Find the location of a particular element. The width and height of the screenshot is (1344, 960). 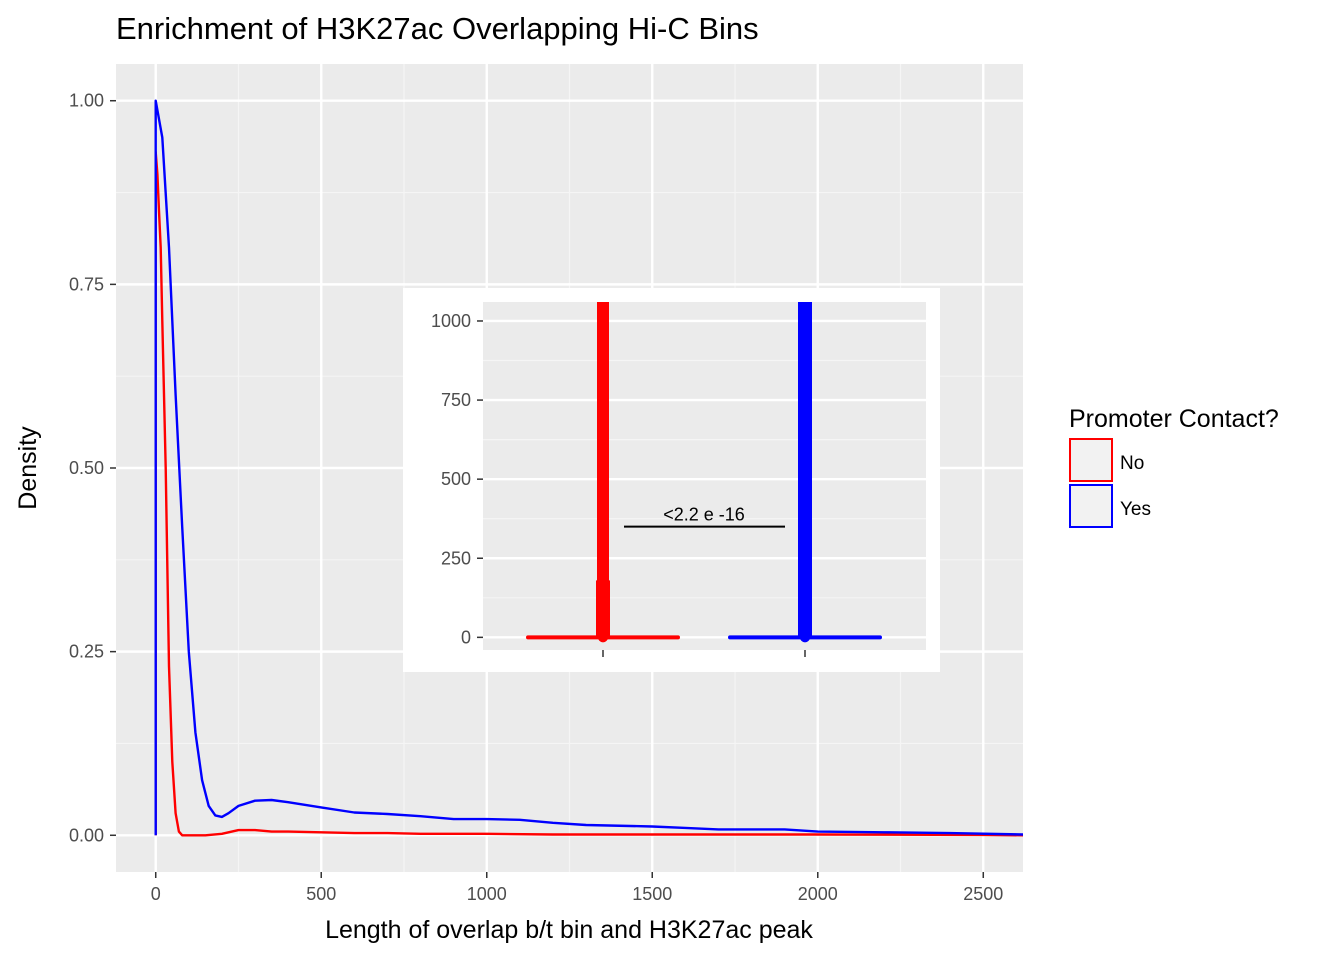

legend-key-yes is located at coordinates (1091, 506).